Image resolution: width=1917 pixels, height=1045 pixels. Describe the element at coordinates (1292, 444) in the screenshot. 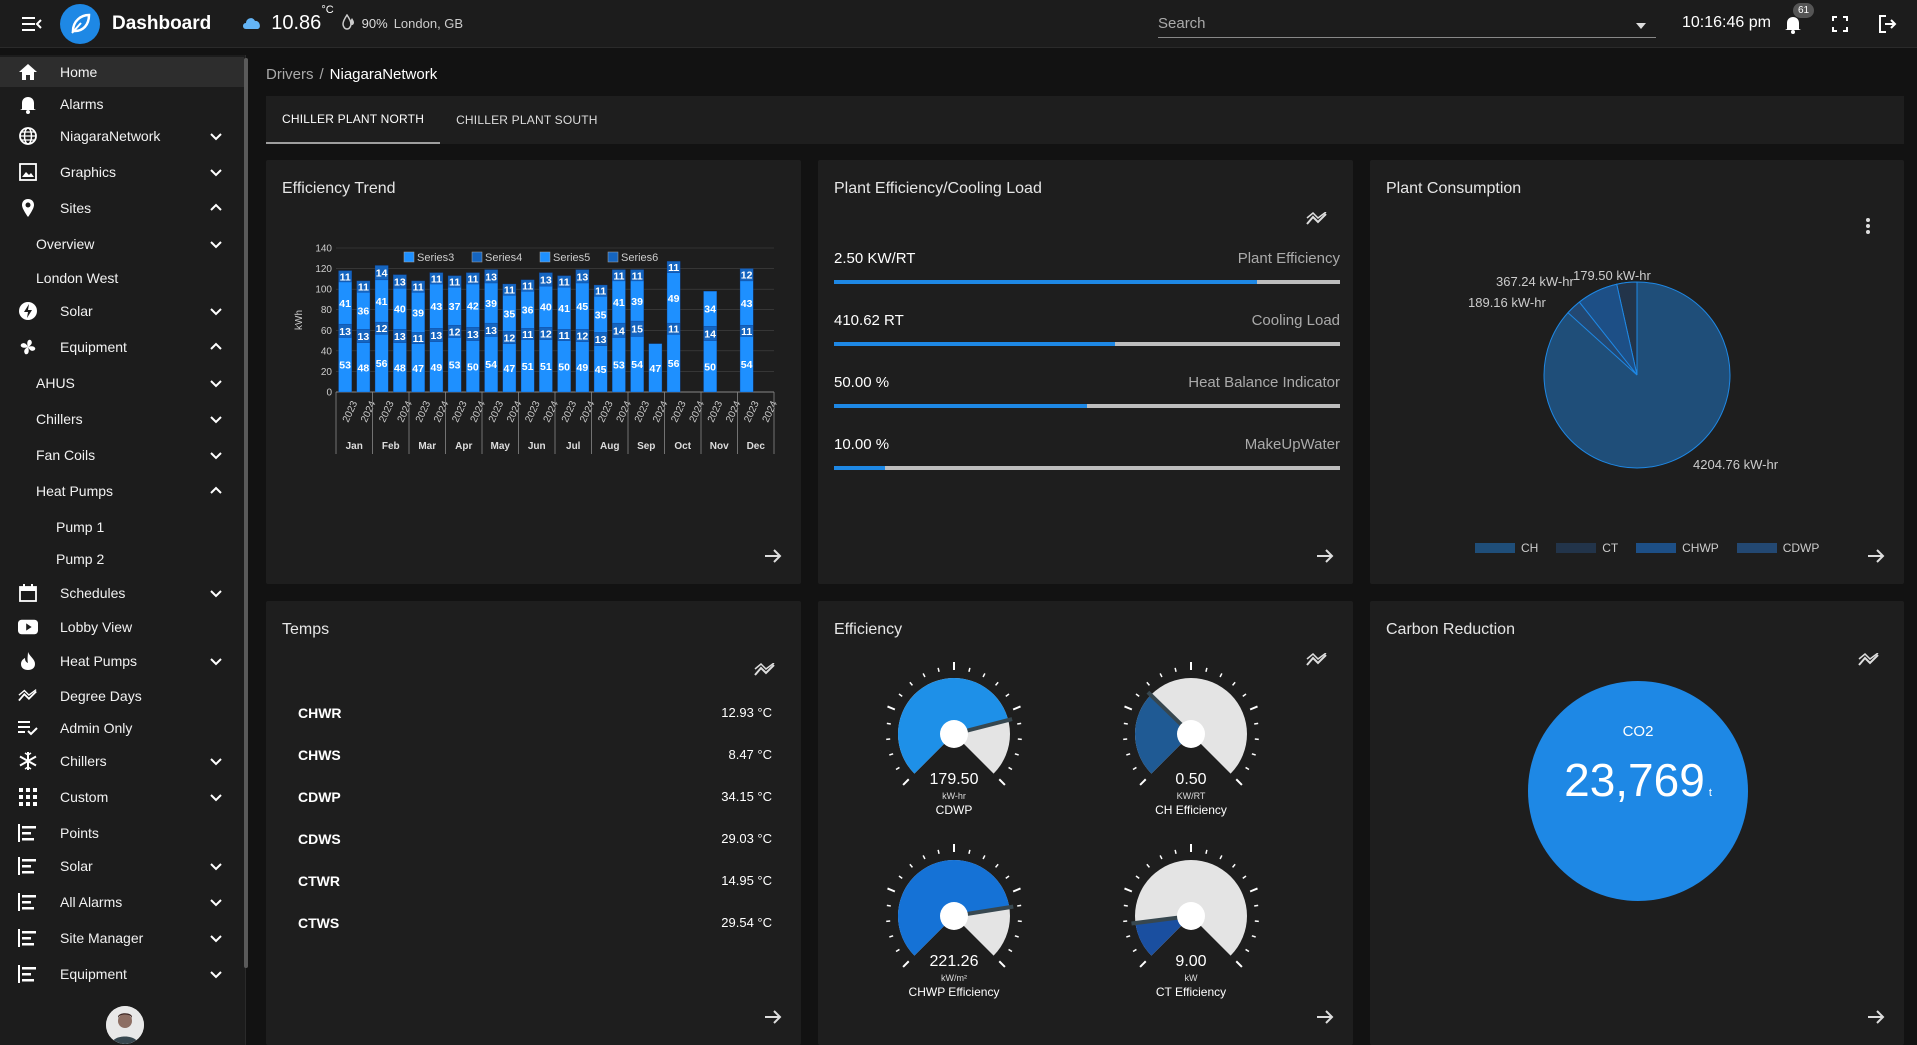

I see `row-name: MakeUpWater` at that location.